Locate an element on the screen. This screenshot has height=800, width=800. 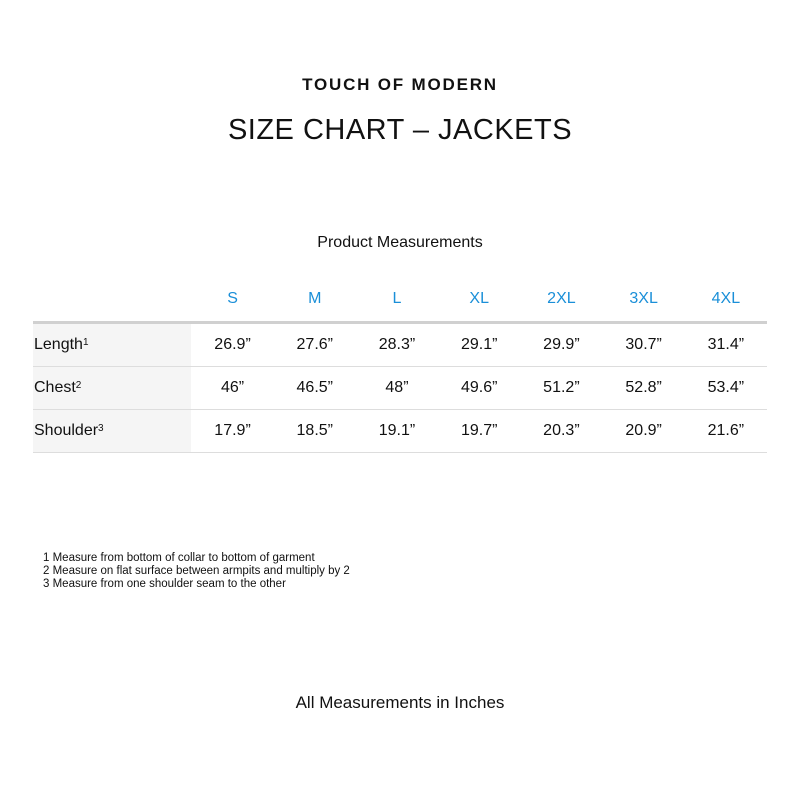
size-header: L is located at coordinates (397, 298).